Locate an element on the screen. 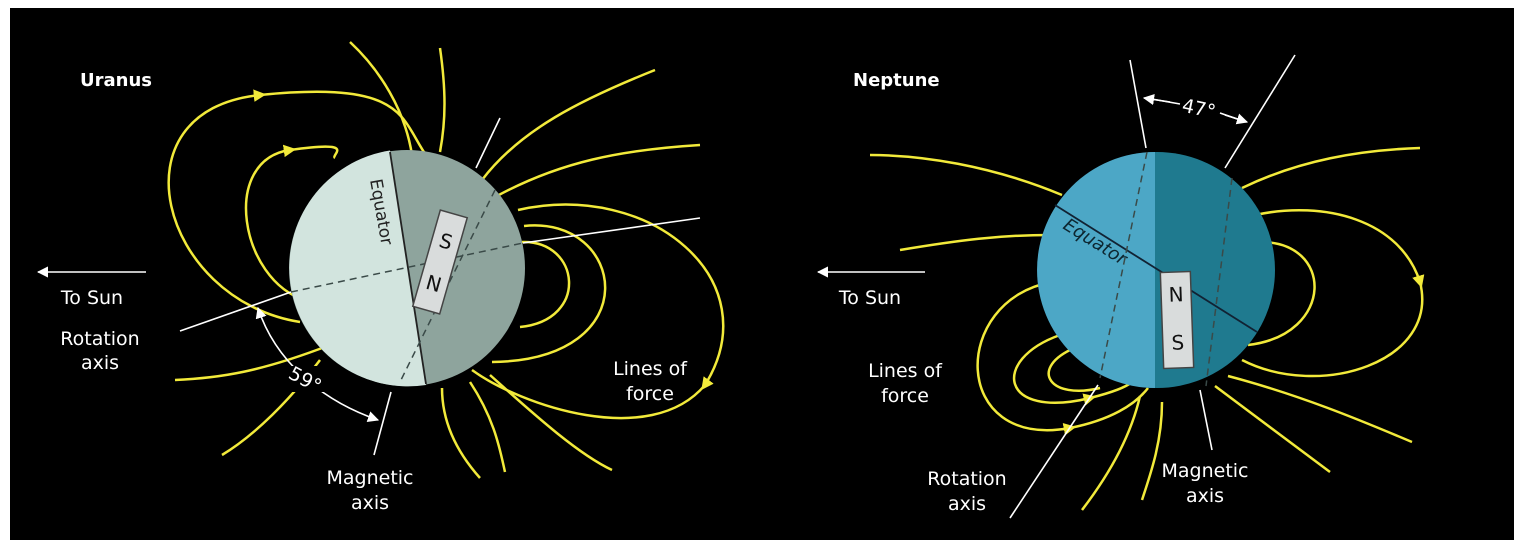  planet-light-side is located at coordinates (1096, 270).